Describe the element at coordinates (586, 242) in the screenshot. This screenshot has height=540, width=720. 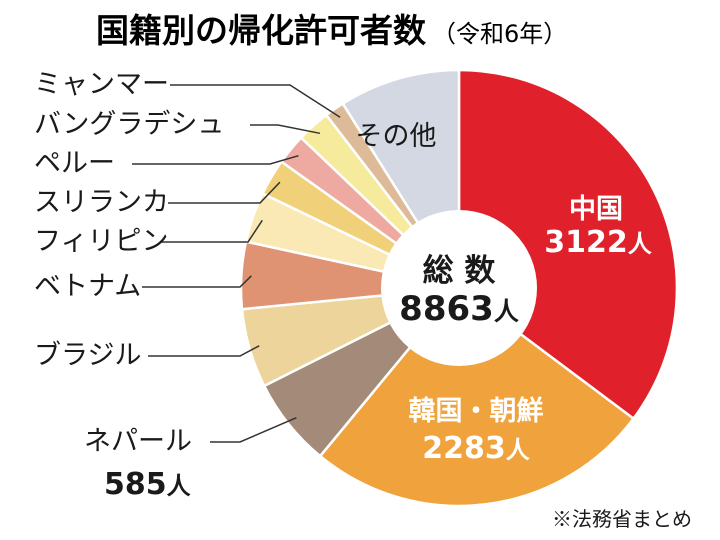
I see `slice-value-china-number: 3122` at that location.